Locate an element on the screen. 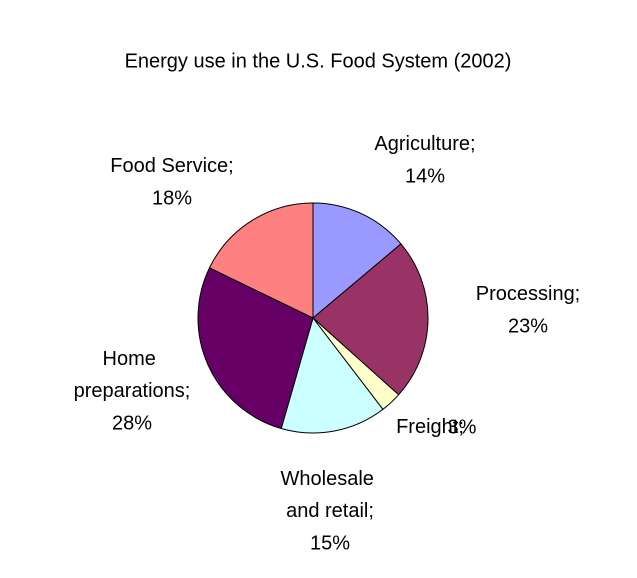  value-label: 14% is located at coordinates (425, 176).